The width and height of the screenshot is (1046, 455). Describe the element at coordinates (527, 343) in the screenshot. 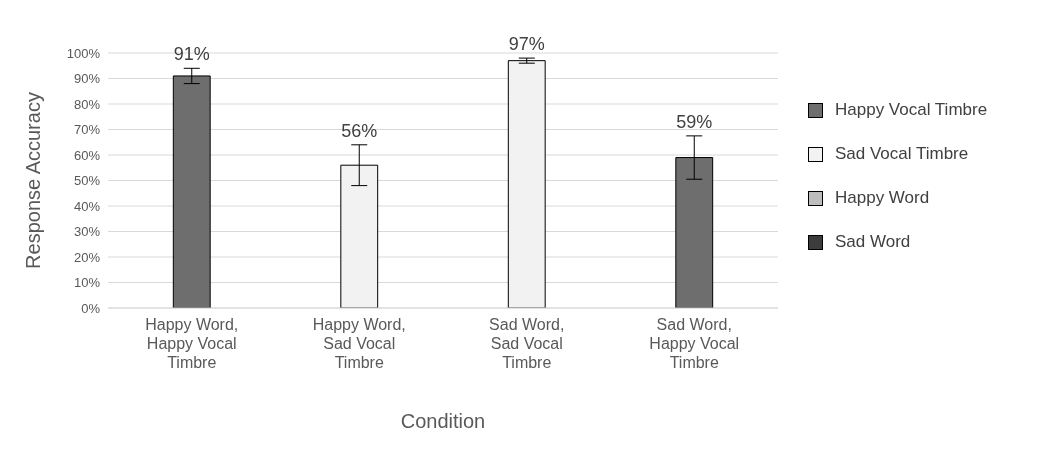

I see `x-tick-label: Sad Word, Sad Vocal Timbre` at that location.